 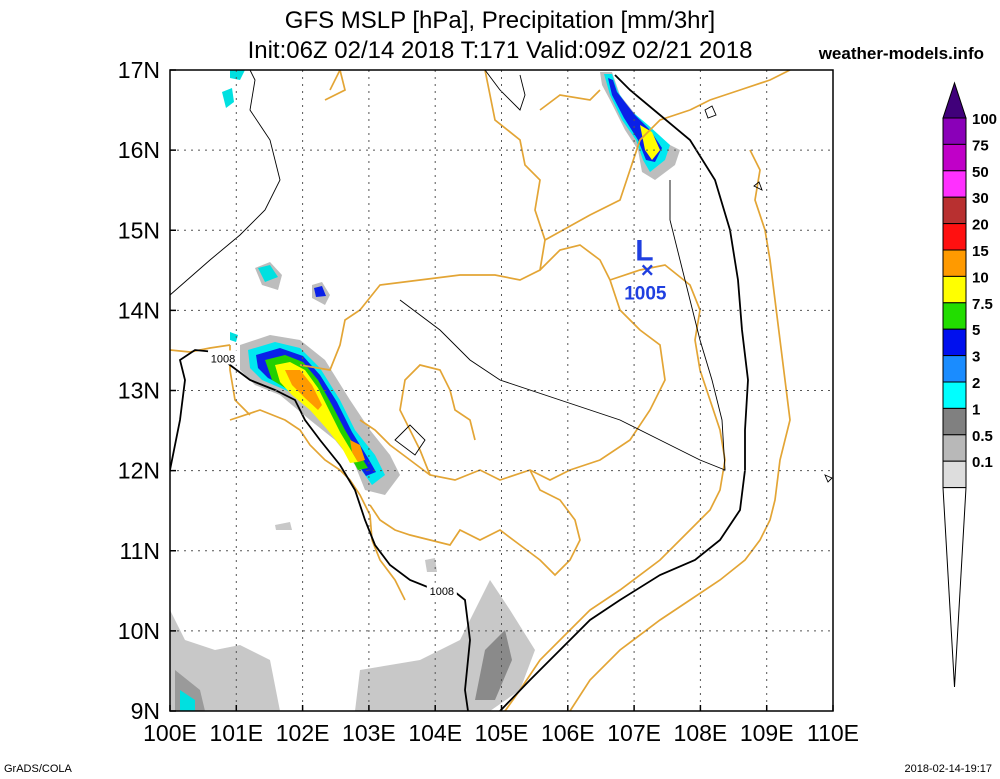 I want to click on lon-tick-label: 109E, so click(x=767, y=733).